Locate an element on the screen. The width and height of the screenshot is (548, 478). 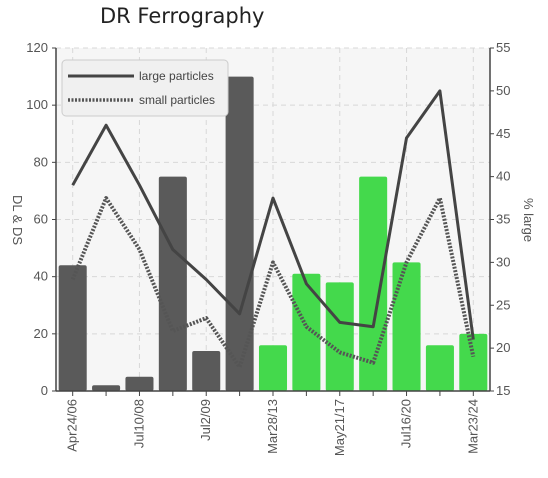
x-tick-label: Mar23/24 is located at coordinates (472, 426).